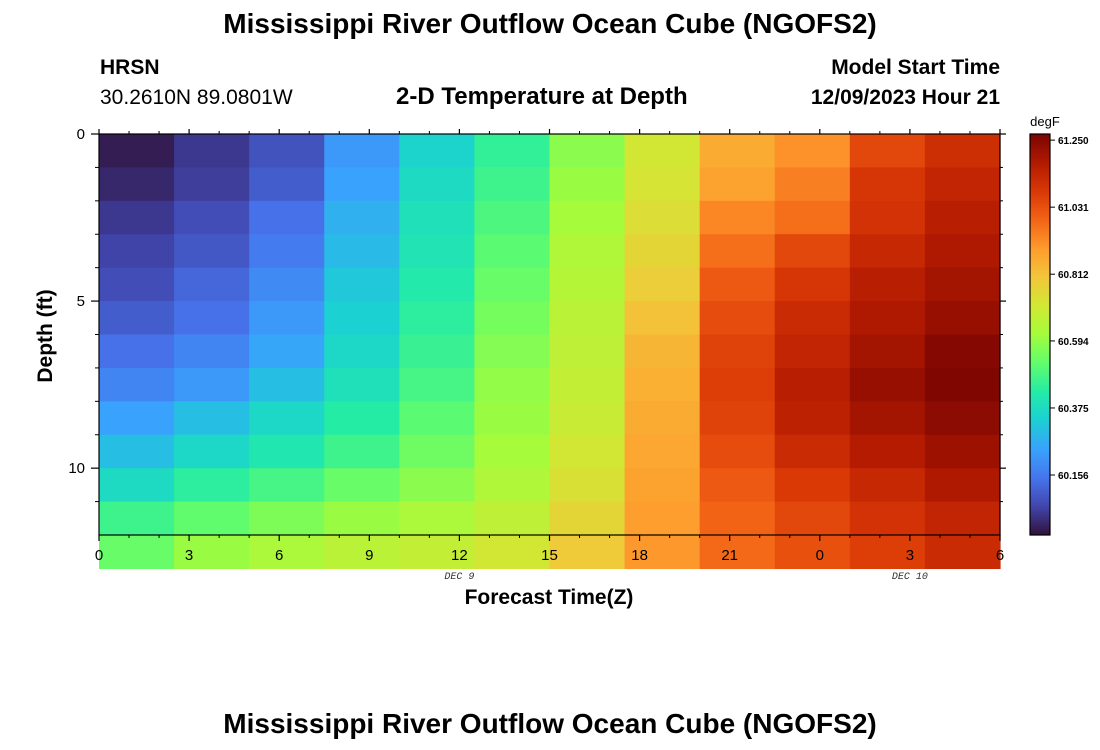  What do you see at coordinates (279, 555) in the screenshot?
I see `x-tick-label: 6` at bounding box center [279, 555].